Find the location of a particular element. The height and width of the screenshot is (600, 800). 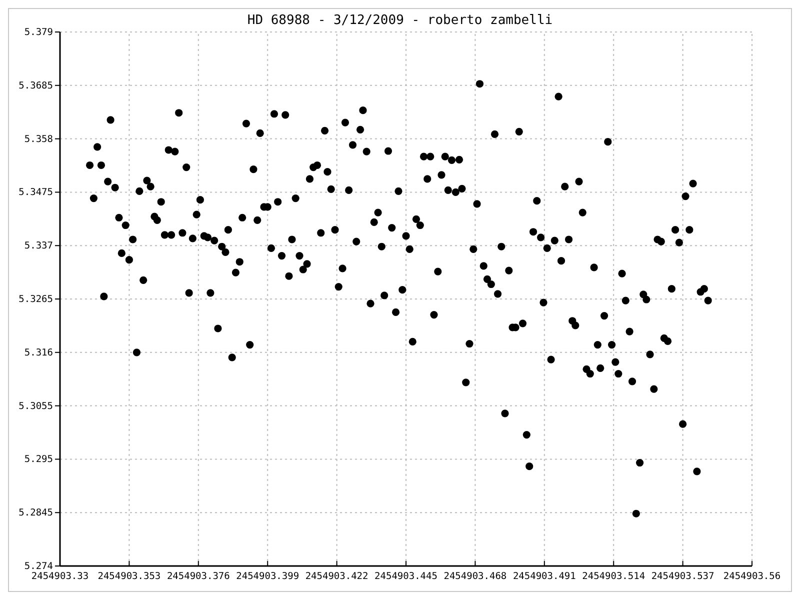

x-tick-label: 2454903.514 is located at coordinates (614, 576).